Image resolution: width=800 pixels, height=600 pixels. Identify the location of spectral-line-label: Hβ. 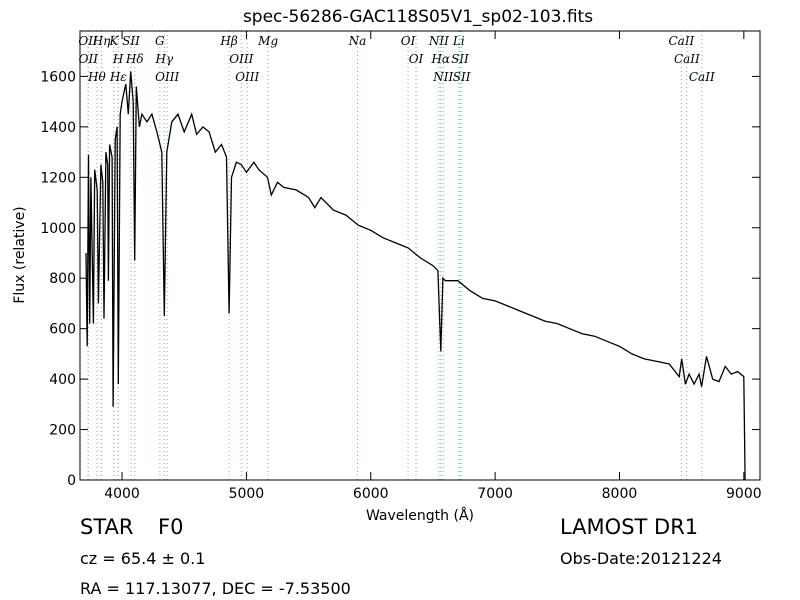
(228, 41).